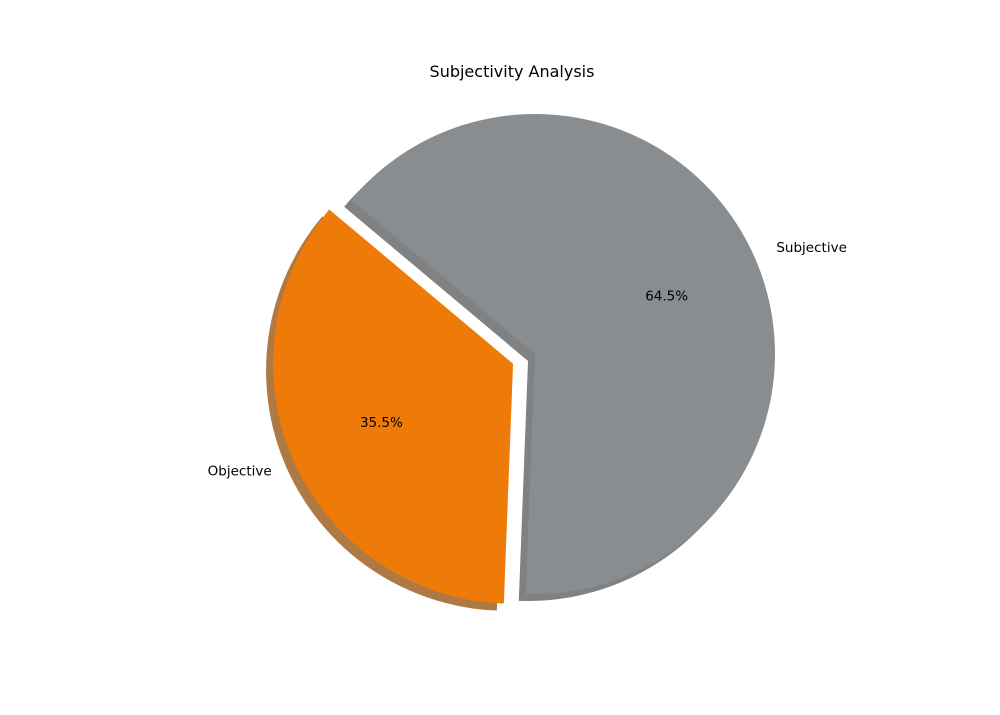 The image size is (1000, 715). What do you see at coordinates (811, 248) in the screenshot?
I see `slice-label-subjective: Subjective` at bounding box center [811, 248].